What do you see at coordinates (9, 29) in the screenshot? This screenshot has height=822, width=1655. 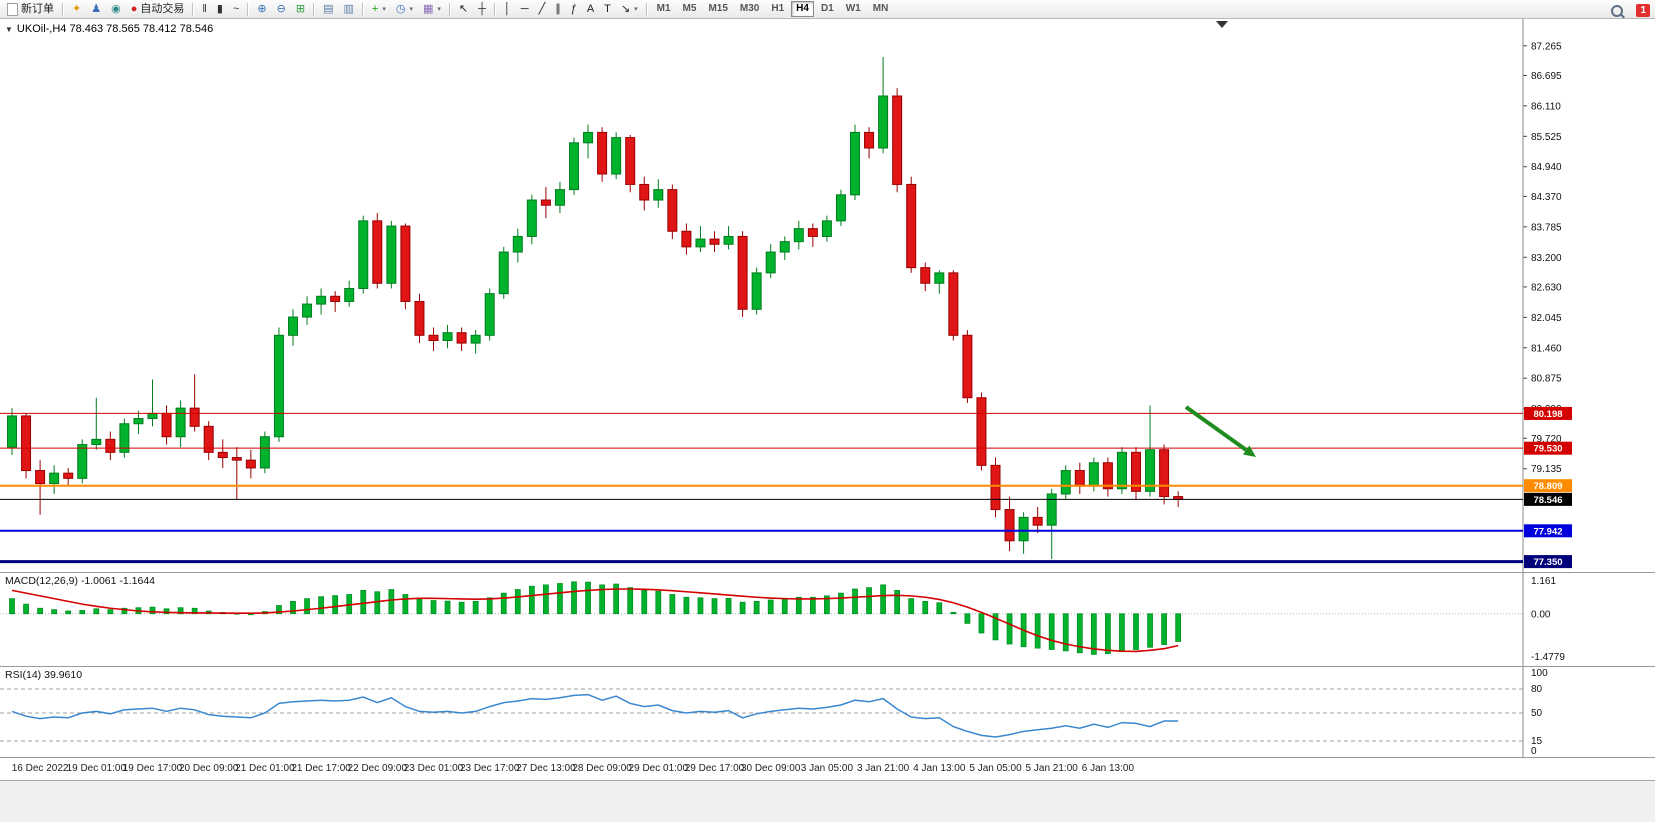 I see `one-click-trading-toggle: ▼` at bounding box center [9, 29].